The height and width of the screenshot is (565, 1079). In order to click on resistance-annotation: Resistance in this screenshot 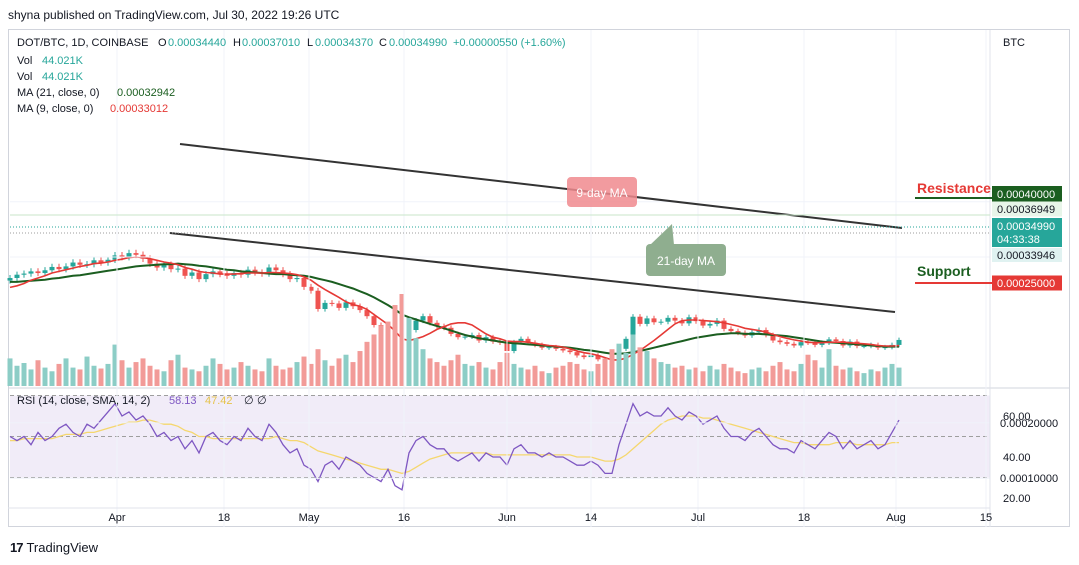, I will do `click(954, 188)`.